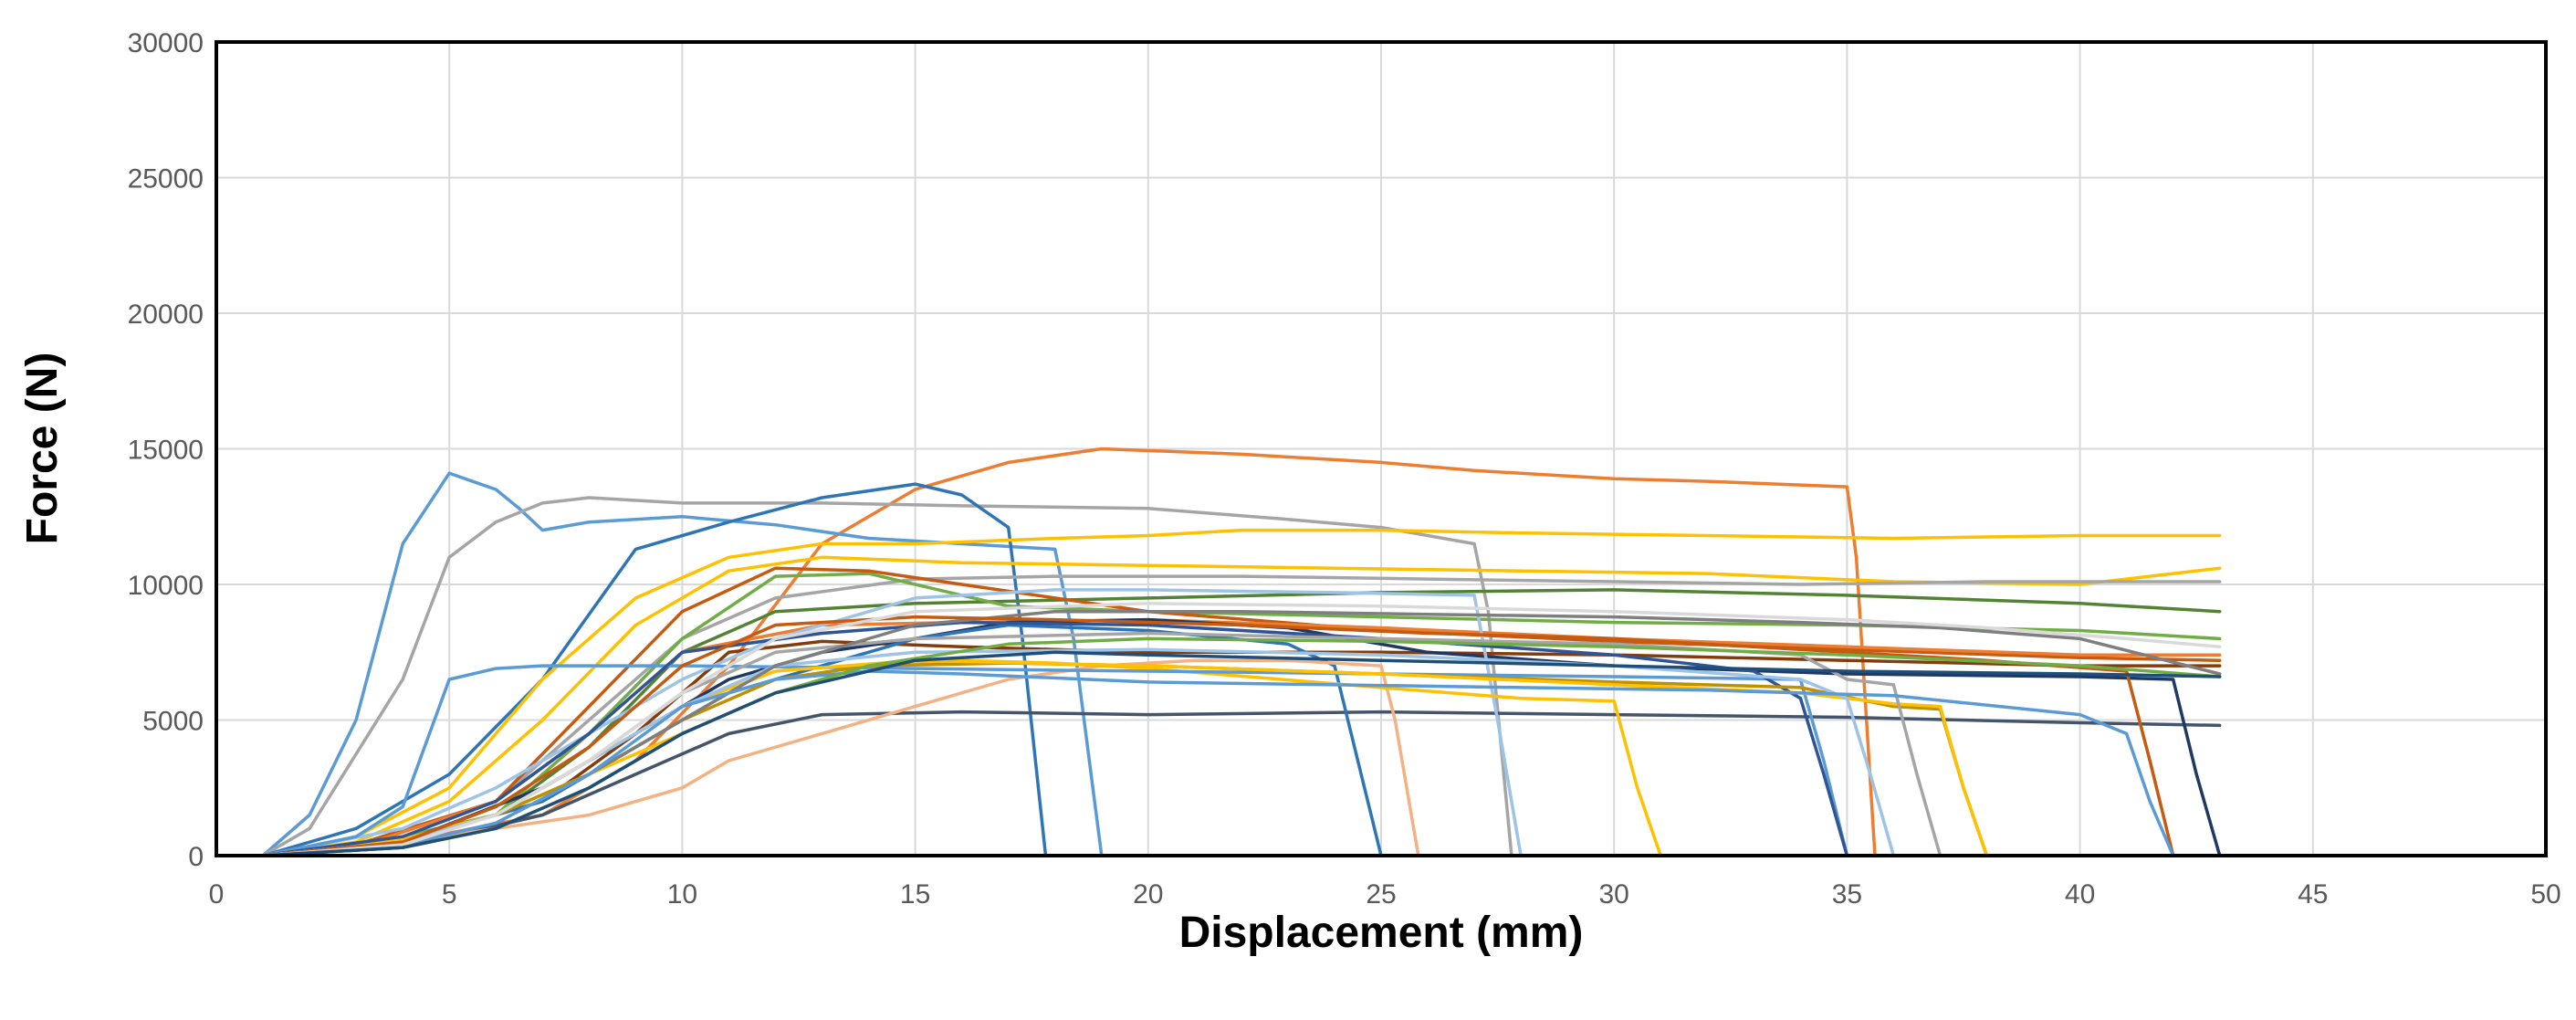  What do you see at coordinates (2080, 894) in the screenshot?
I see `x-tick-label: 40` at bounding box center [2080, 894].